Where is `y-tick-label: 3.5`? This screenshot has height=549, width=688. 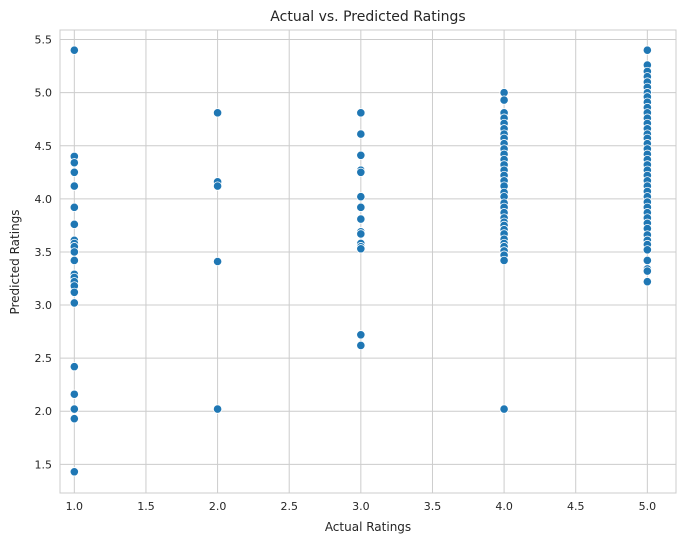 y-tick-label: 3.5 is located at coordinates (44, 252).